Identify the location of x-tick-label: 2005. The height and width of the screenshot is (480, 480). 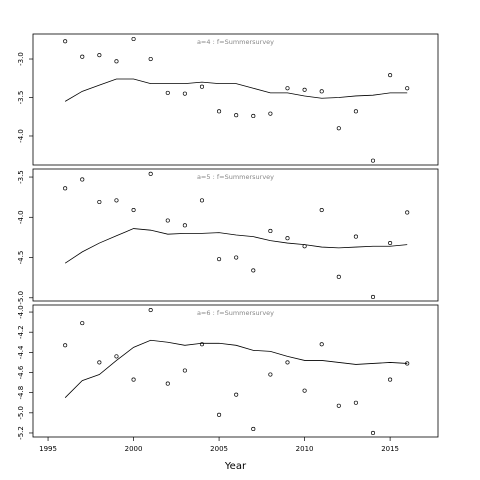
(219, 449).